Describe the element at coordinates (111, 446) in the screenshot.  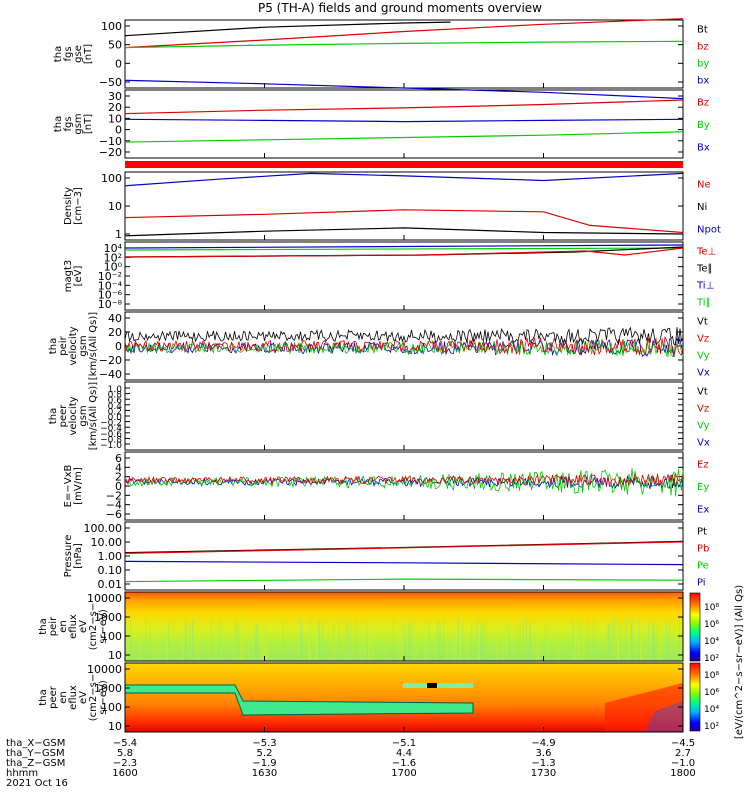
I see `y-tick-label: −1.0` at that location.